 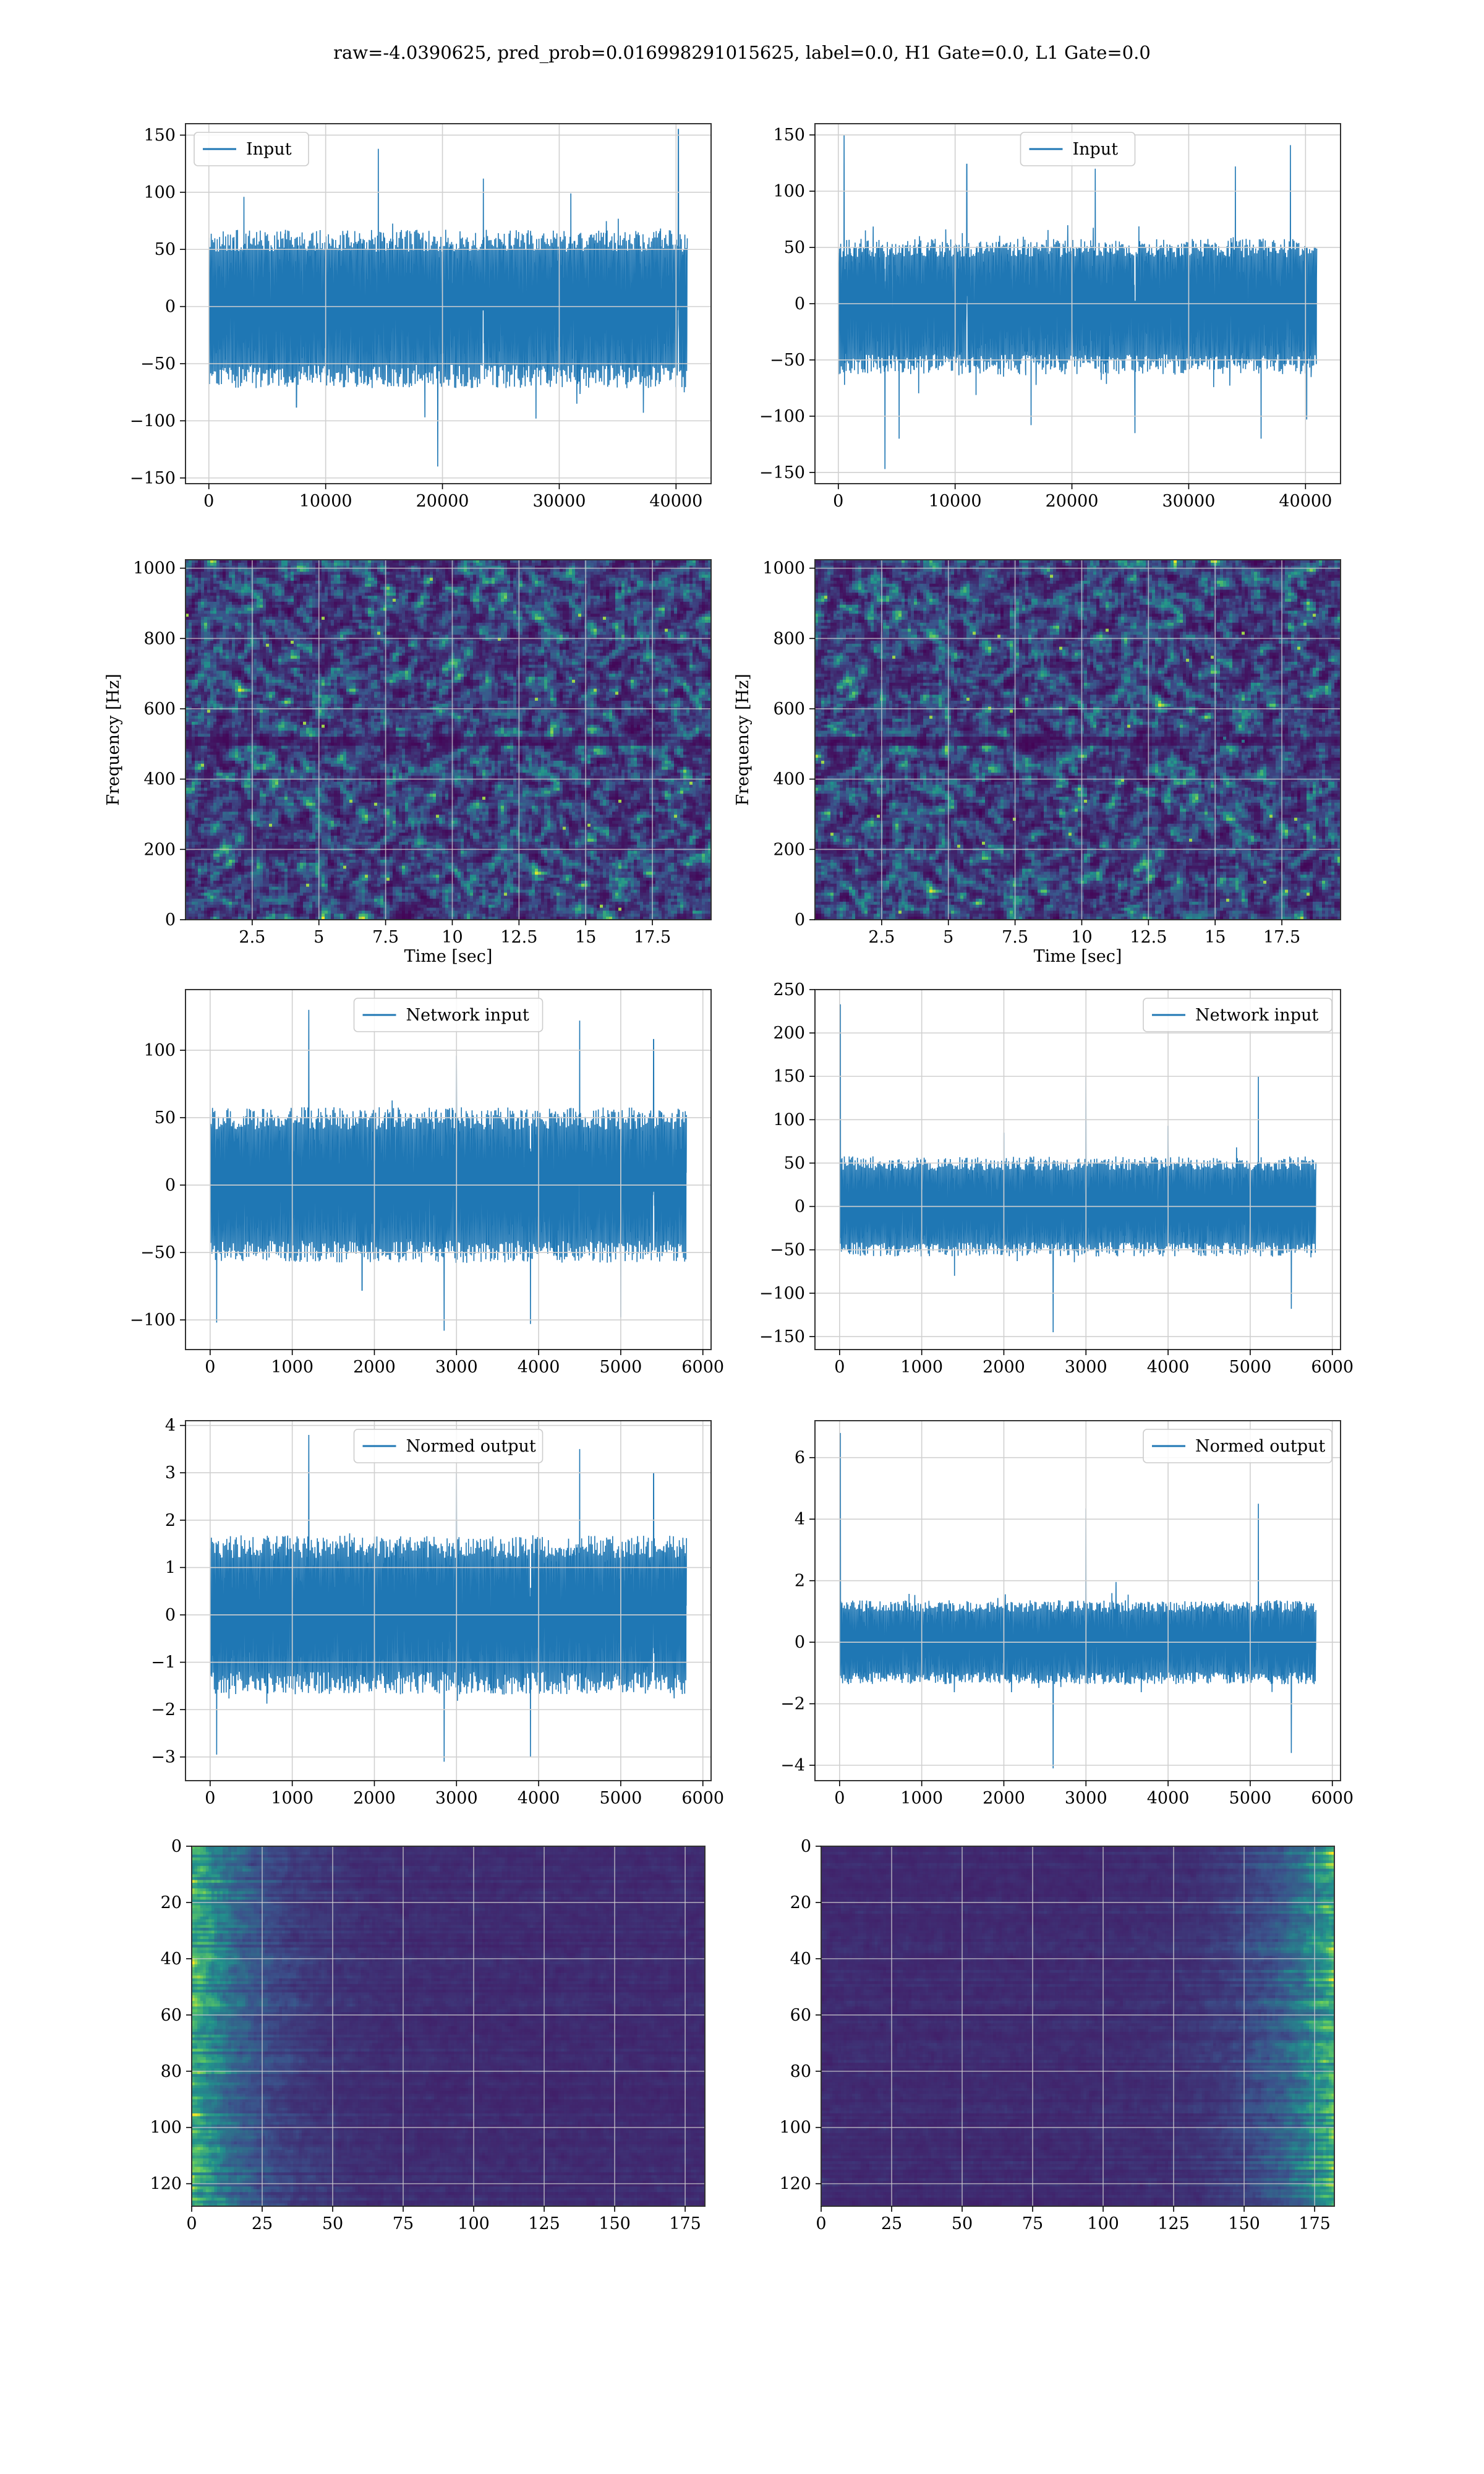 What do you see at coordinates (1305, 501) in the screenshot?
I see `x-tick-label: 40000` at bounding box center [1305, 501].